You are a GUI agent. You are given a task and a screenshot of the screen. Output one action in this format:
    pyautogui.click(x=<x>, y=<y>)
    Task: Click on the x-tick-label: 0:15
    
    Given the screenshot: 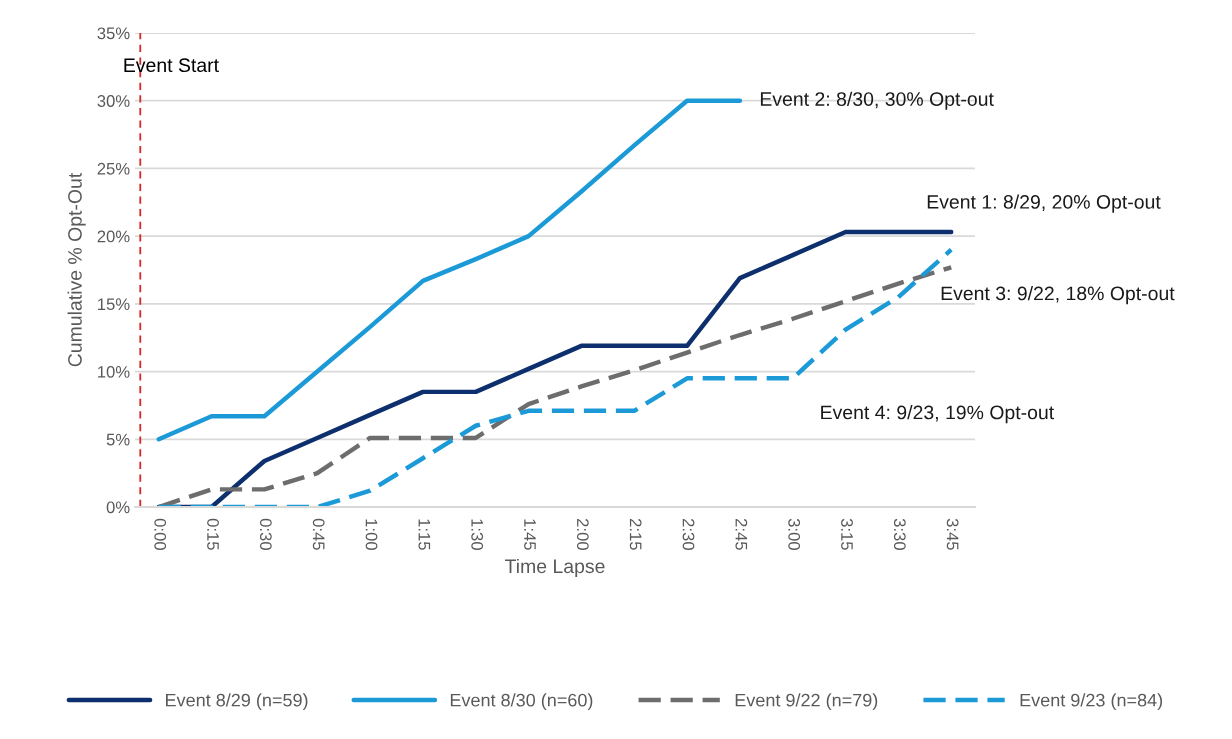 What is the action you would take?
    pyautogui.click(x=213, y=534)
    